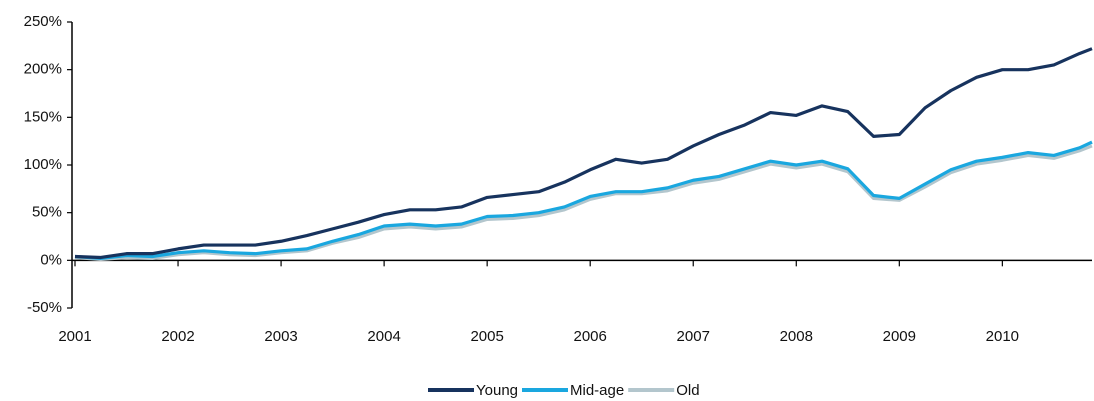 This screenshot has height=401, width=1094. Describe the element at coordinates (43, 69) in the screenshot. I see `y-tick-label: 200%` at that location.